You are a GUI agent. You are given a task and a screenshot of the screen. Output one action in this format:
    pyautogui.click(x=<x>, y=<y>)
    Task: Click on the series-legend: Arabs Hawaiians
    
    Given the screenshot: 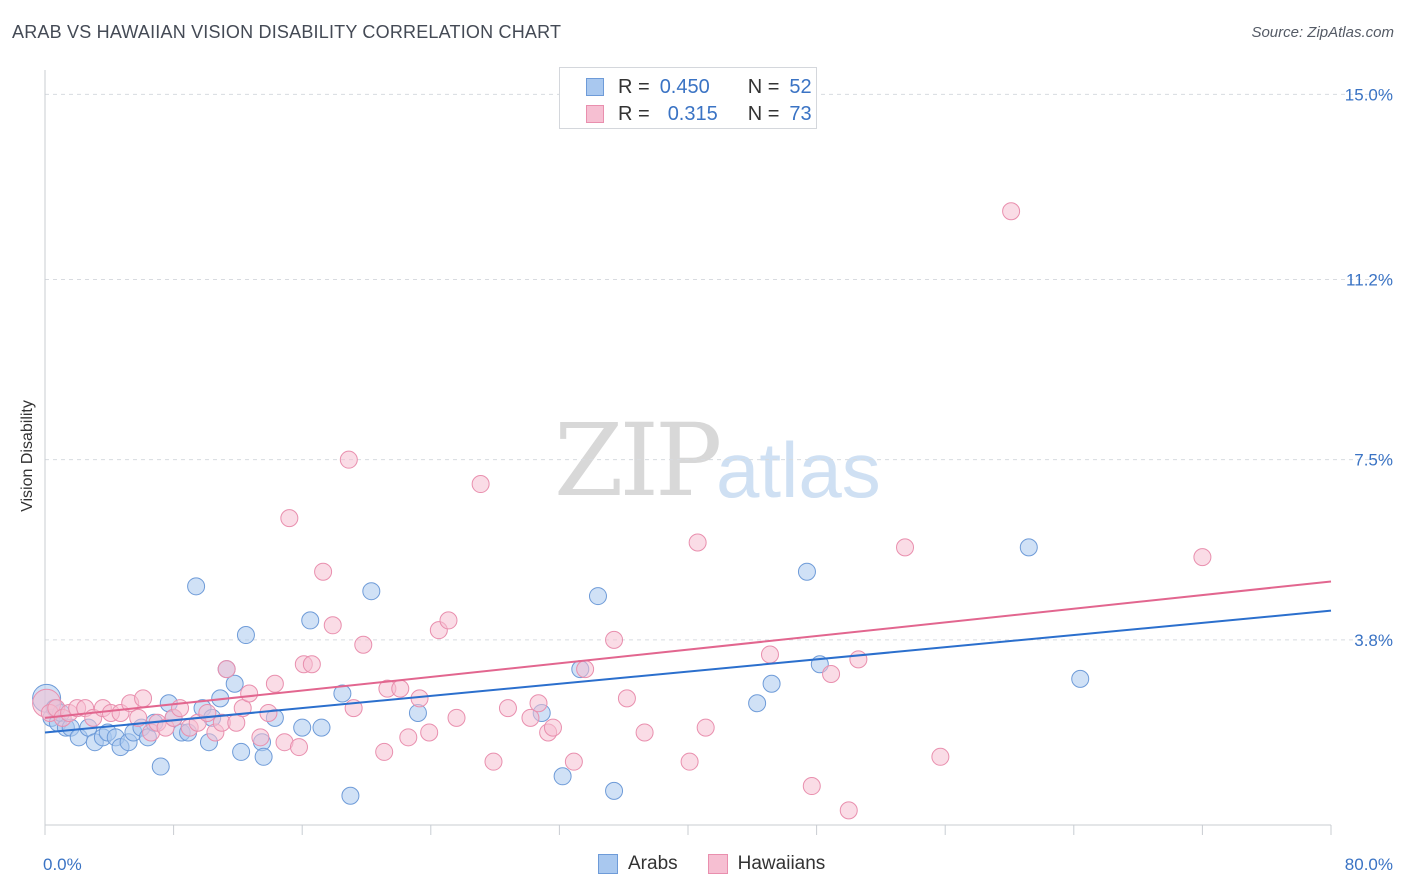 What is the action you would take?
    pyautogui.click(x=726, y=864)
    